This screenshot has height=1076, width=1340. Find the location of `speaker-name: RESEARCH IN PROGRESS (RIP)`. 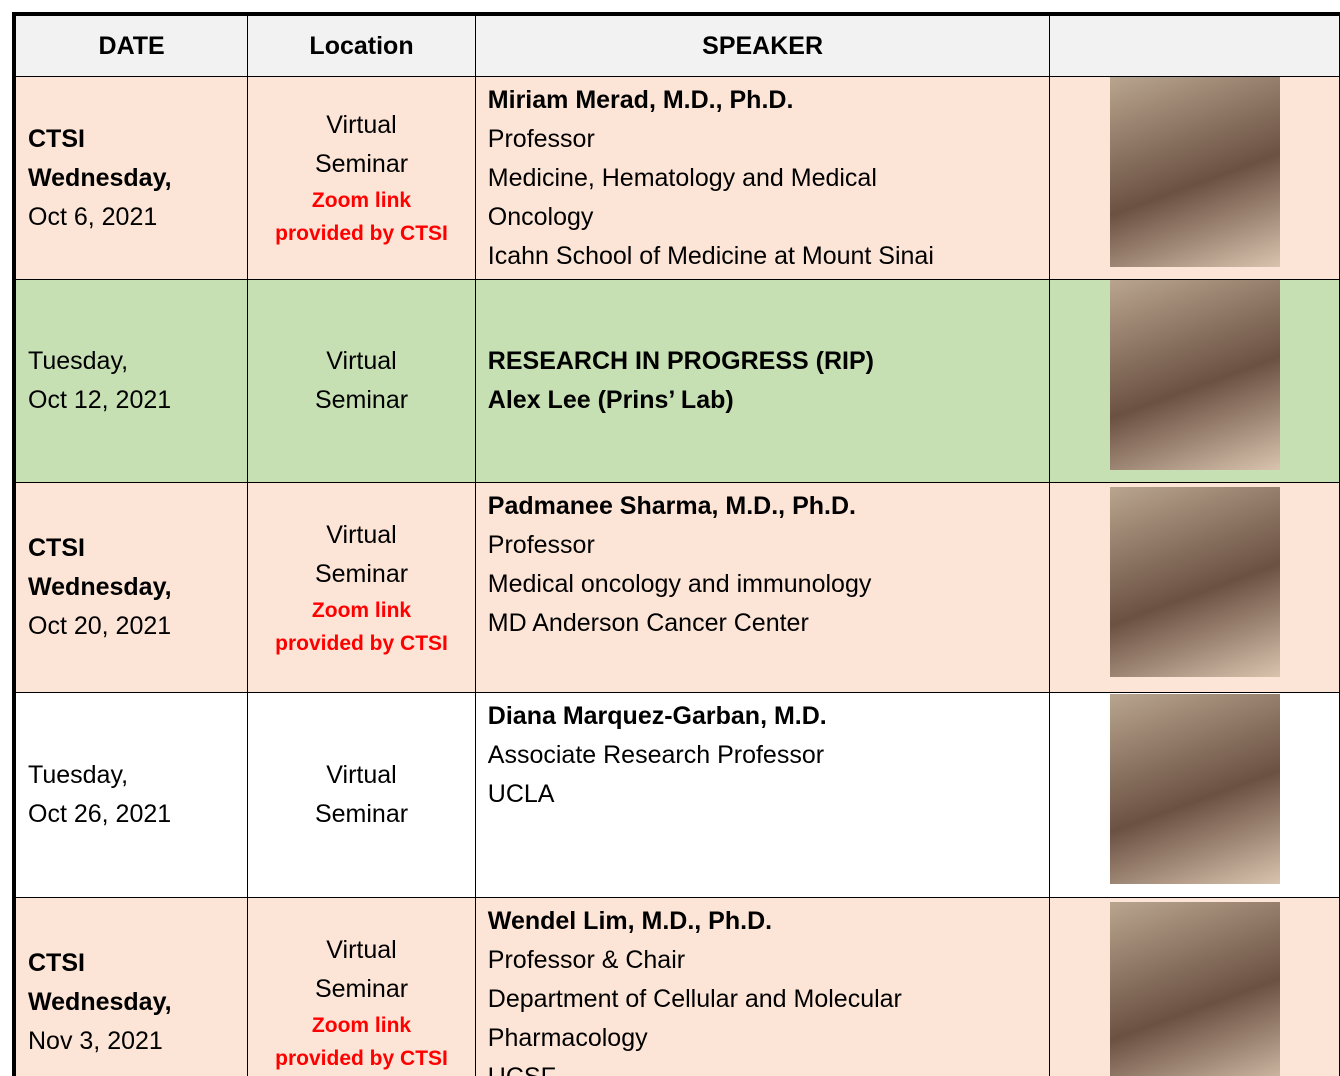

speaker-name: RESEARCH IN PROGRESS (RIP) is located at coordinates (680, 361).